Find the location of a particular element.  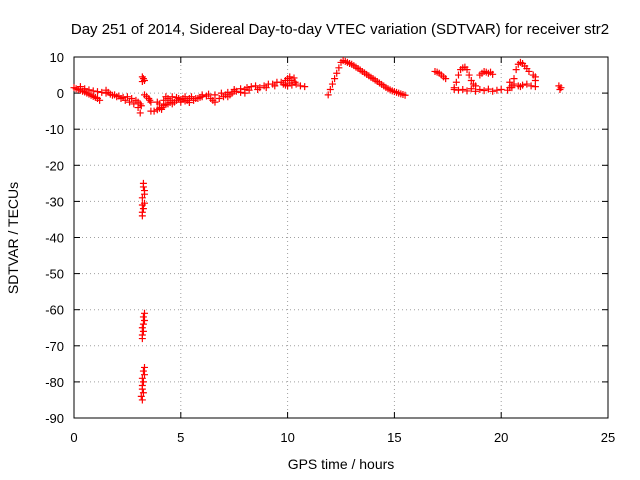

y-tick-label: -10 is located at coordinates (54, 129).